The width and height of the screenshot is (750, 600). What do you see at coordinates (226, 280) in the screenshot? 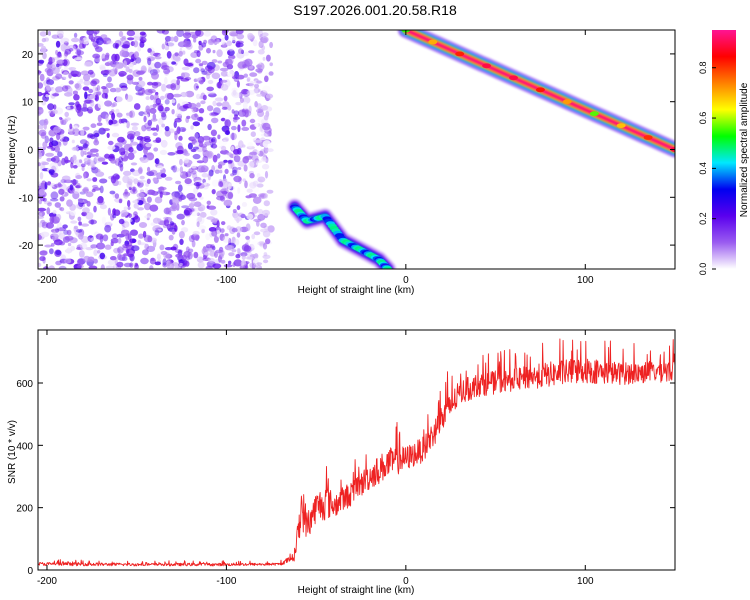
I see `x-tick-label: -100` at bounding box center [226, 280].